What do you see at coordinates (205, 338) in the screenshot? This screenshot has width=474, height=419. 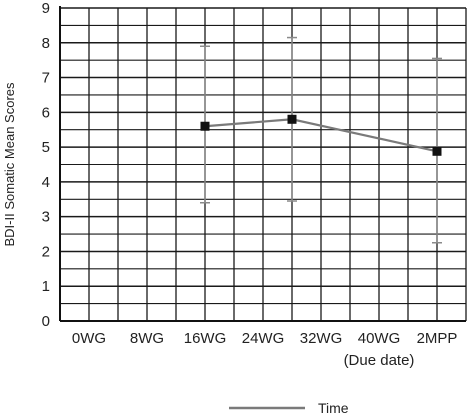 I see `x-tick-label: 16WG` at bounding box center [205, 338].